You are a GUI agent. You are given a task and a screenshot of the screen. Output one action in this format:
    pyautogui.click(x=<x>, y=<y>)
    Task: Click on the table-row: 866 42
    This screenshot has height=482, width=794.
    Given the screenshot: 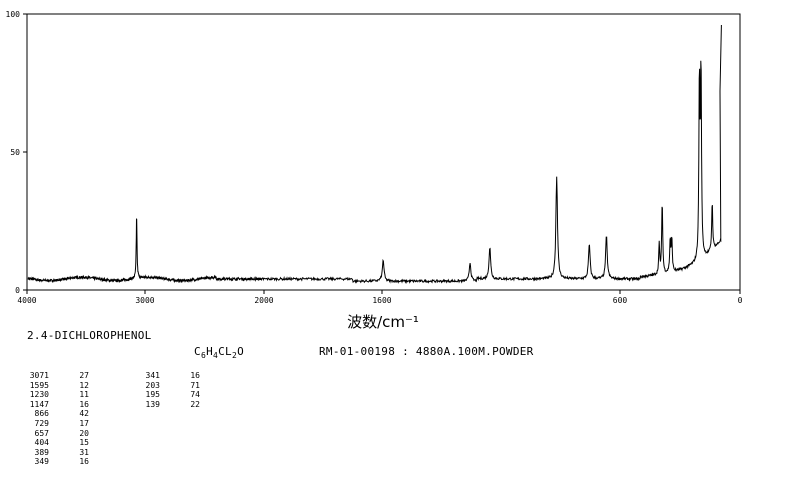 What is the action you would take?
    pyautogui.click(x=59, y=414)
    